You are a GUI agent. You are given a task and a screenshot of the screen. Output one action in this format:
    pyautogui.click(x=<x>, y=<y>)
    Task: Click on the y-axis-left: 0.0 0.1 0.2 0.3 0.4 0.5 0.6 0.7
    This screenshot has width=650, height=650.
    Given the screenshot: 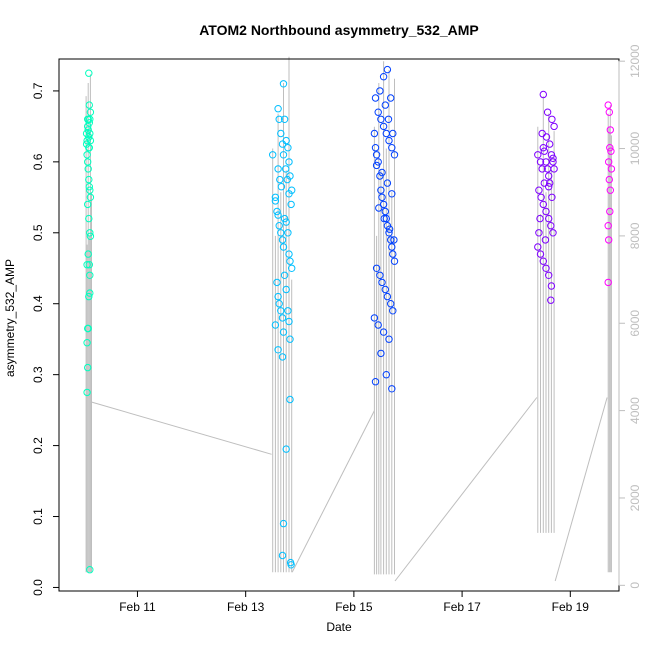 What is the action you would take?
    pyautogui.click(x=45, y=339)
    